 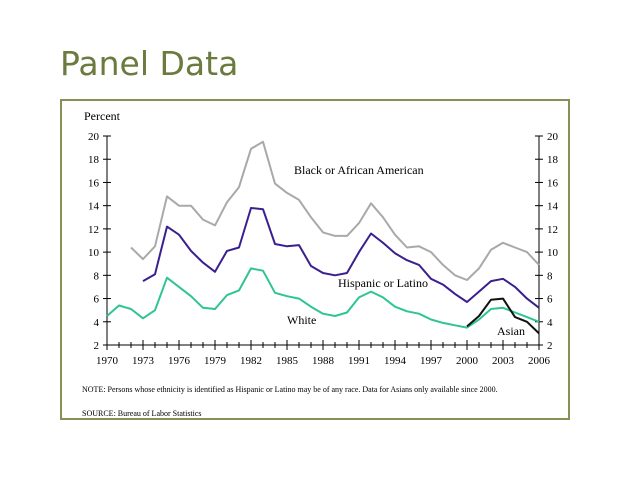 I want to click on series-line-asian, so click(x=503, y=316).